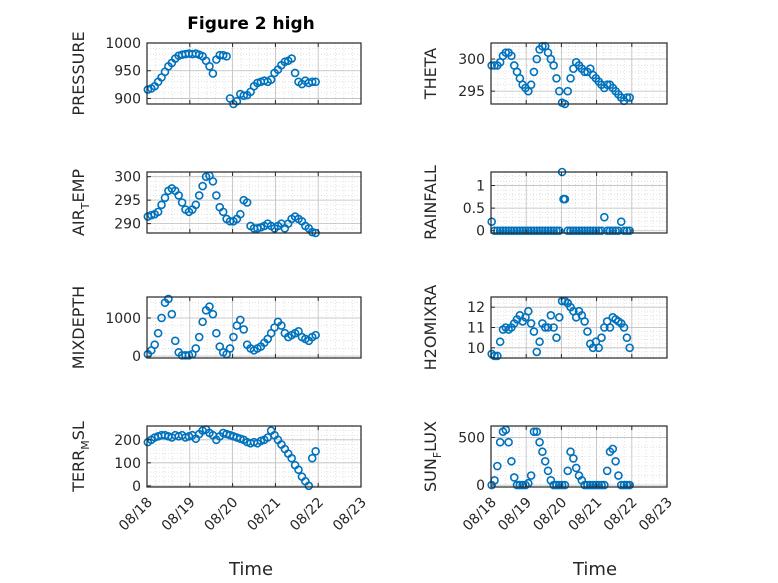  What do you see at coordinates (350, 515) in the screenshot?
I see `x-tick-label: 08/23` at bounding box center [350, 515].